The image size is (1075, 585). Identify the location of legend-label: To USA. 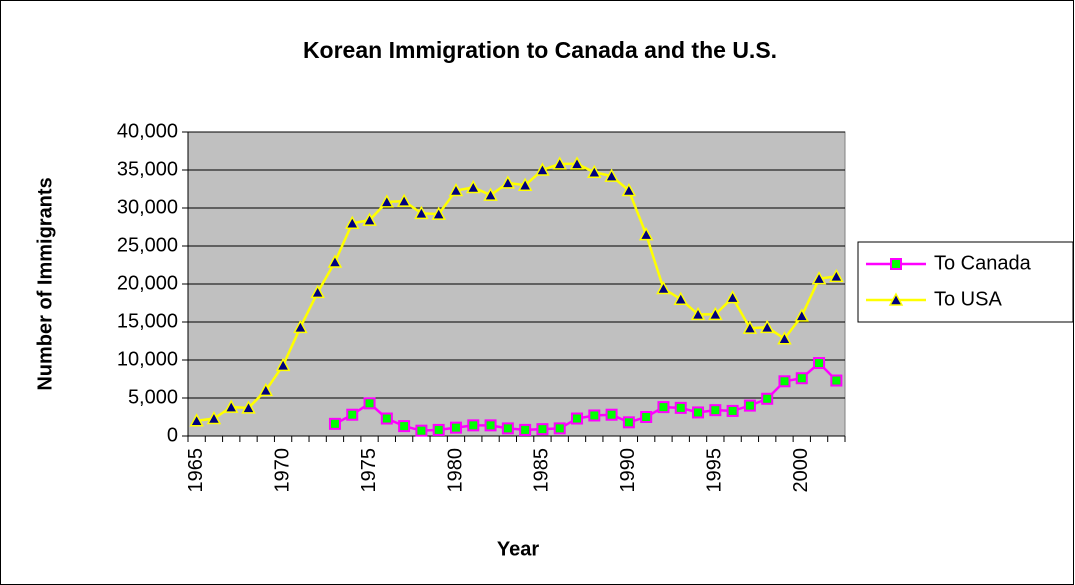
(968, 299).